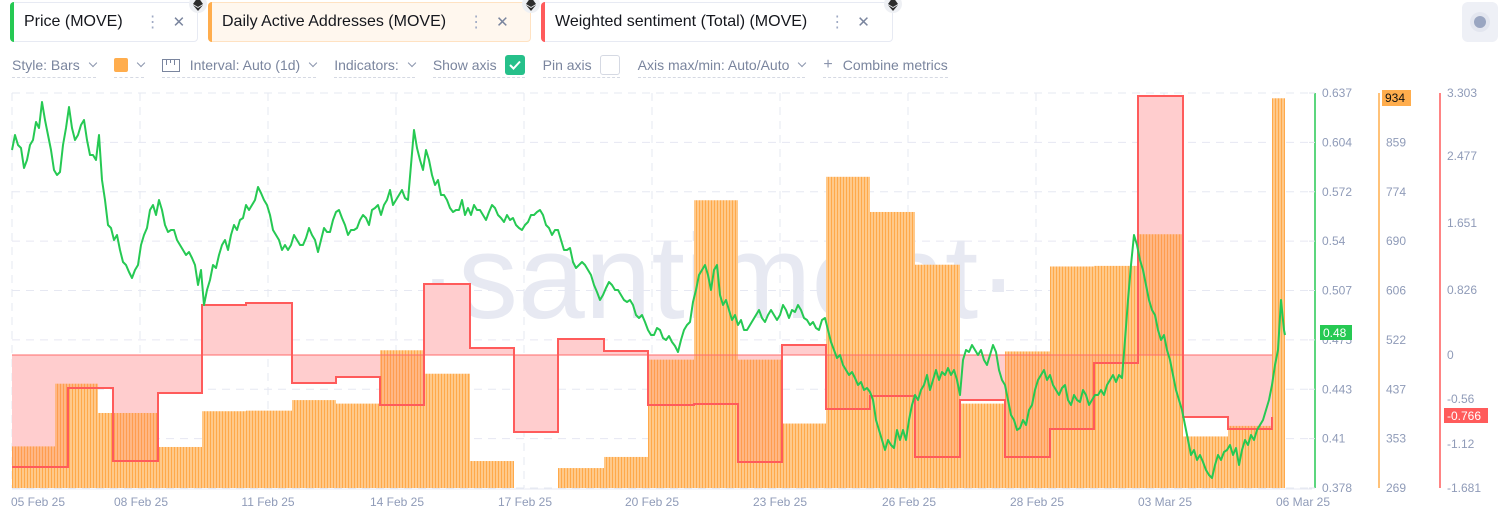  Describe the element at coordinates (152, 22) in the screenshot. I see `more-options-icon: ⋮` at that location.